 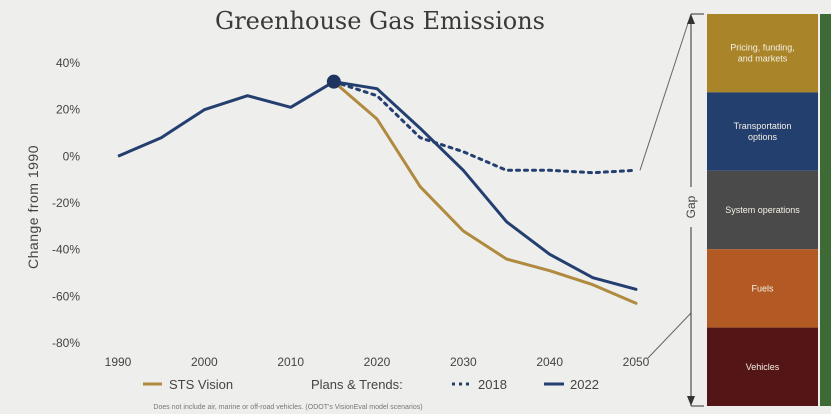 What do you see at coordinates (669, 335) in the screenshot?
I see `connector-line-lower` at bounding box center [669, 335].